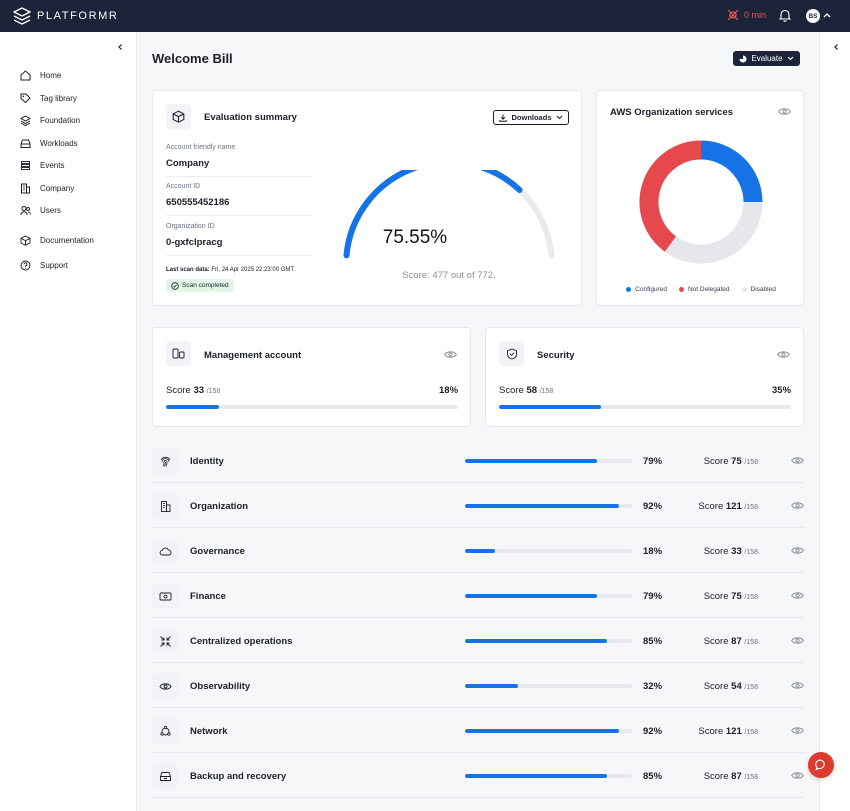  I want to click on cube-icon, so click(178, 116).